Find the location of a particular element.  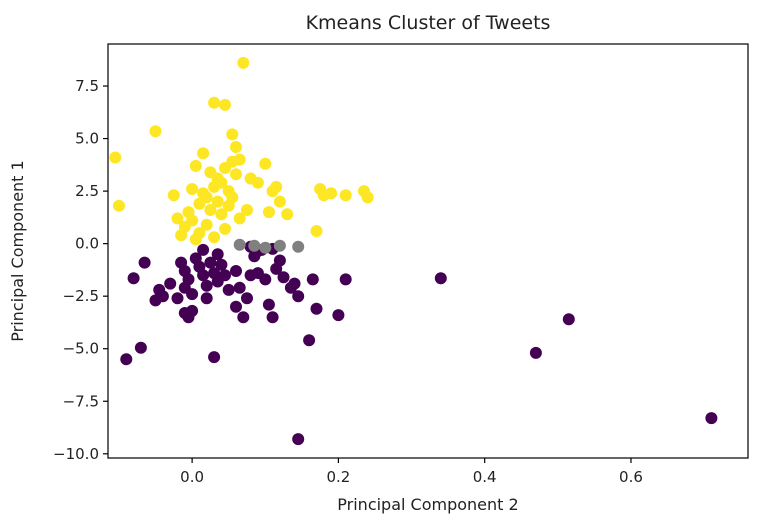

y-tick-label: 7.5 is located at coordinates (87, 86).